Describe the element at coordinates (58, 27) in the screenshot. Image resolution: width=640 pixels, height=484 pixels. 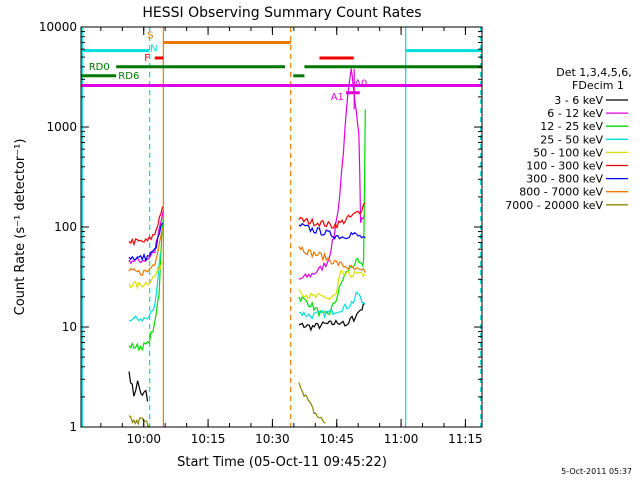
I see `y-tick-label: 10000` at that location.